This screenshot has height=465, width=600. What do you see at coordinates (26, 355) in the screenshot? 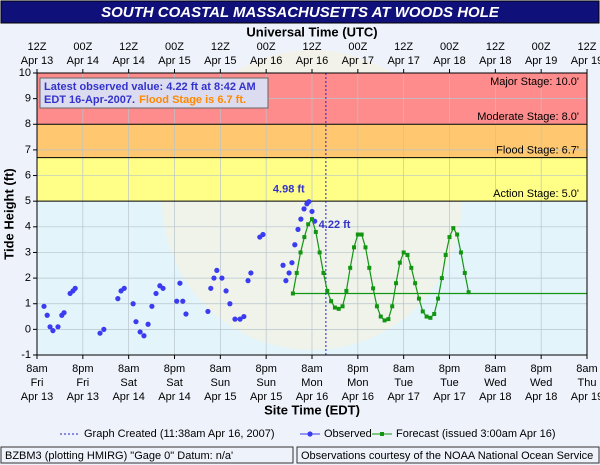
I see `y-tick-label: -1` at bounding box center [26, 355].